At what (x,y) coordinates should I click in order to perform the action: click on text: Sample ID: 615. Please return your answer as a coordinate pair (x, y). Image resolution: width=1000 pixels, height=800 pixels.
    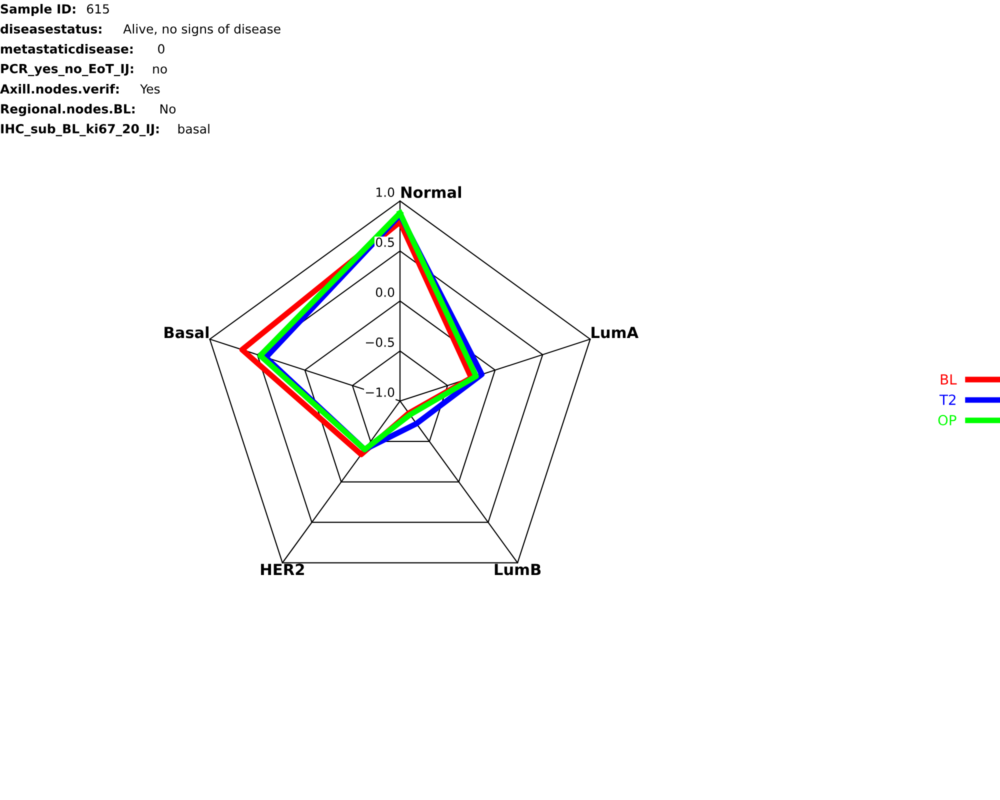
    Looking at the image, I should click on (54, 10).